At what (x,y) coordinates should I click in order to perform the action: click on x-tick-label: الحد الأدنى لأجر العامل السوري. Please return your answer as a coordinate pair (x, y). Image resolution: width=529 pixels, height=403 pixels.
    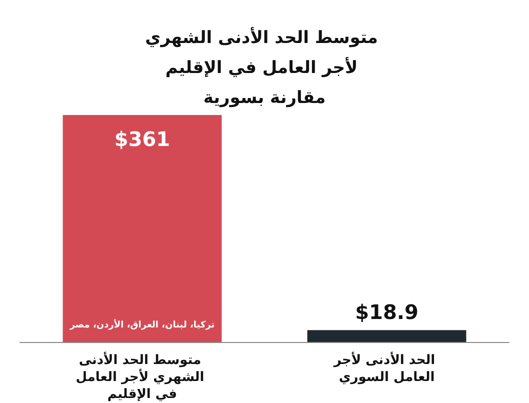
    Looking at the image, I should click on (386, 368).